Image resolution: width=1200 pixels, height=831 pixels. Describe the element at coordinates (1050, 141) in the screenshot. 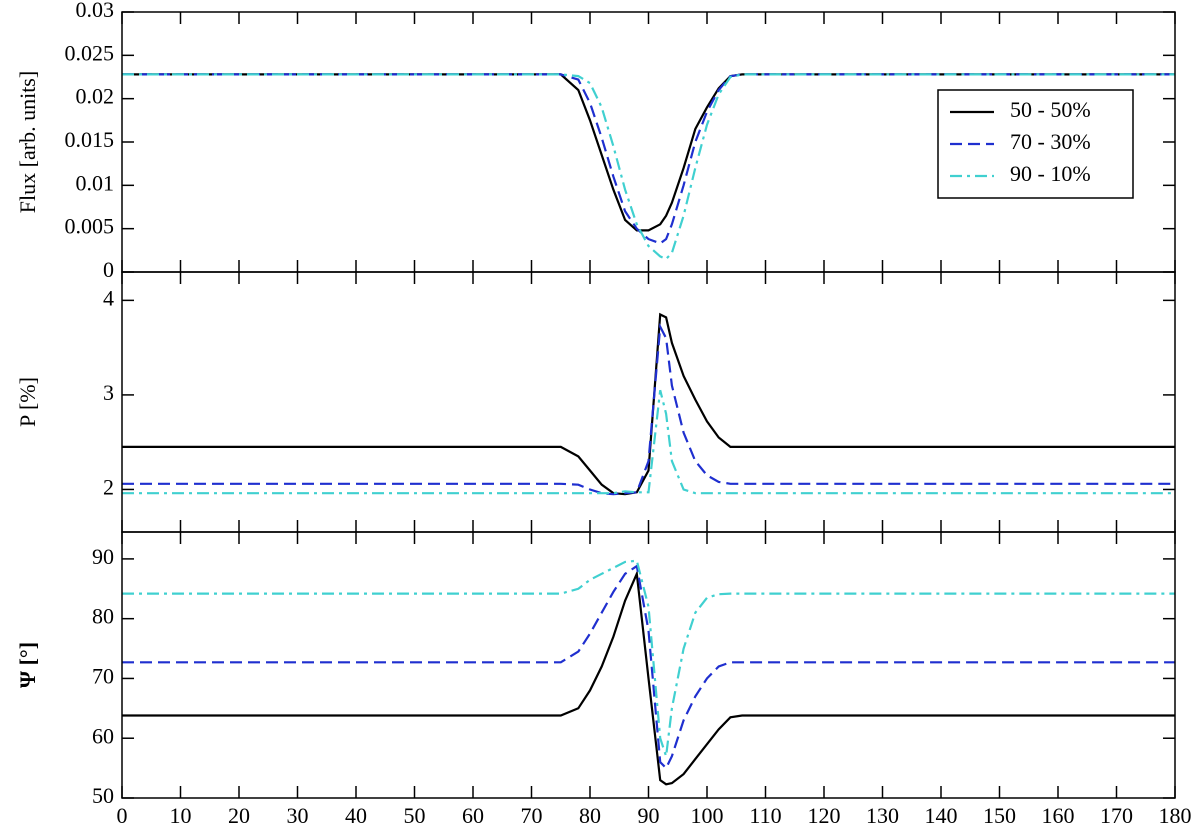

I see `legend-label: 70 - 30%` at that location.